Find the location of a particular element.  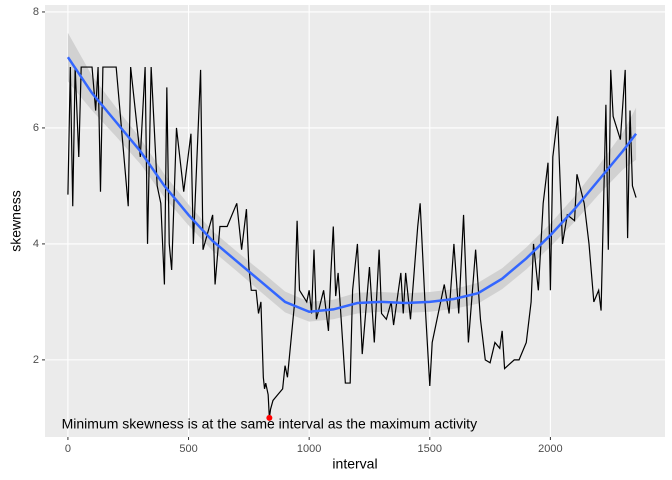

y-tick-label: 8 is located at coordinates (36, 12).